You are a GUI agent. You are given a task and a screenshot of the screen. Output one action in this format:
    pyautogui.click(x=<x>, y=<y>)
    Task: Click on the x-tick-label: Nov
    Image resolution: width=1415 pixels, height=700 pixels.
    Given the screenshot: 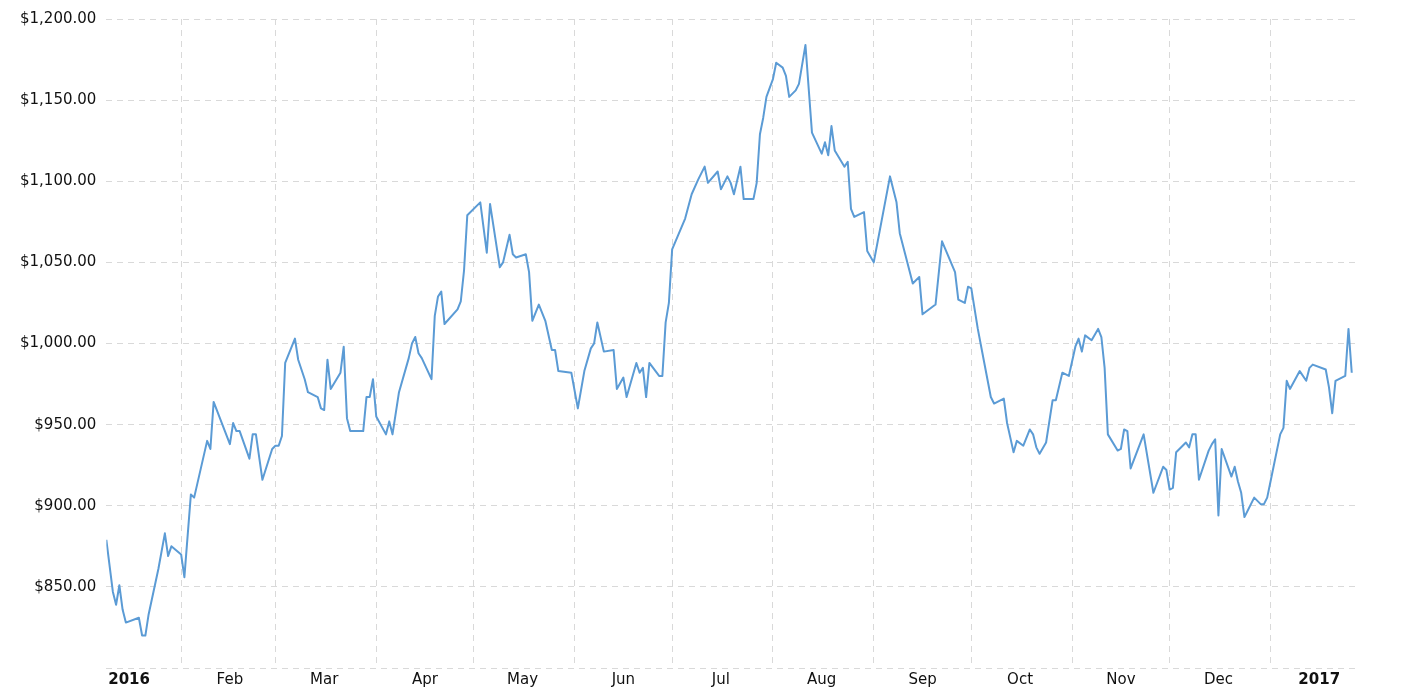 What is the action you would take?
    pyautogui.click(x=1121, y=678)
    